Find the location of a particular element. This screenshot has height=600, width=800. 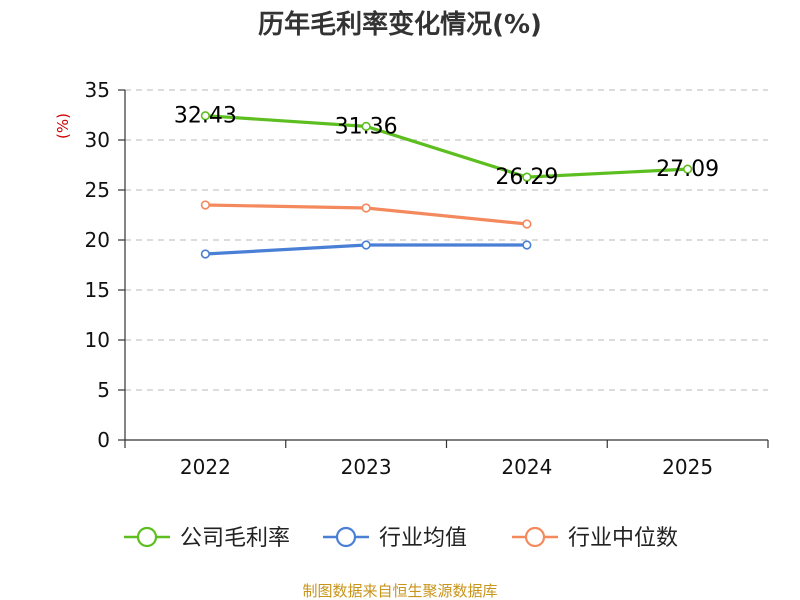

x-tick-label: 2023 is located at coordinates (366, 467).